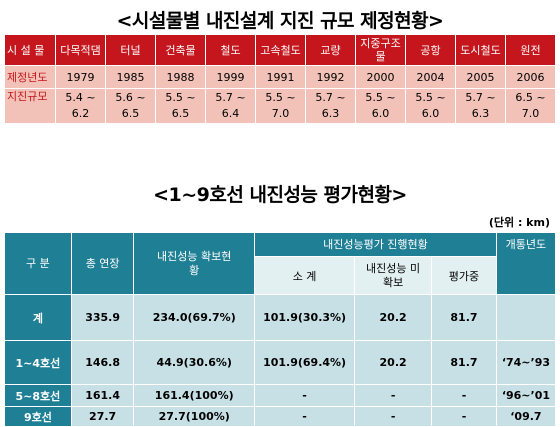 The width and height of the screenshot is (560, 427). What do you see at coordinates (180, 106) in the screenshot?
I see `scale-cell: 5.5 ~ 6.5` at bounding box center [180, 106].